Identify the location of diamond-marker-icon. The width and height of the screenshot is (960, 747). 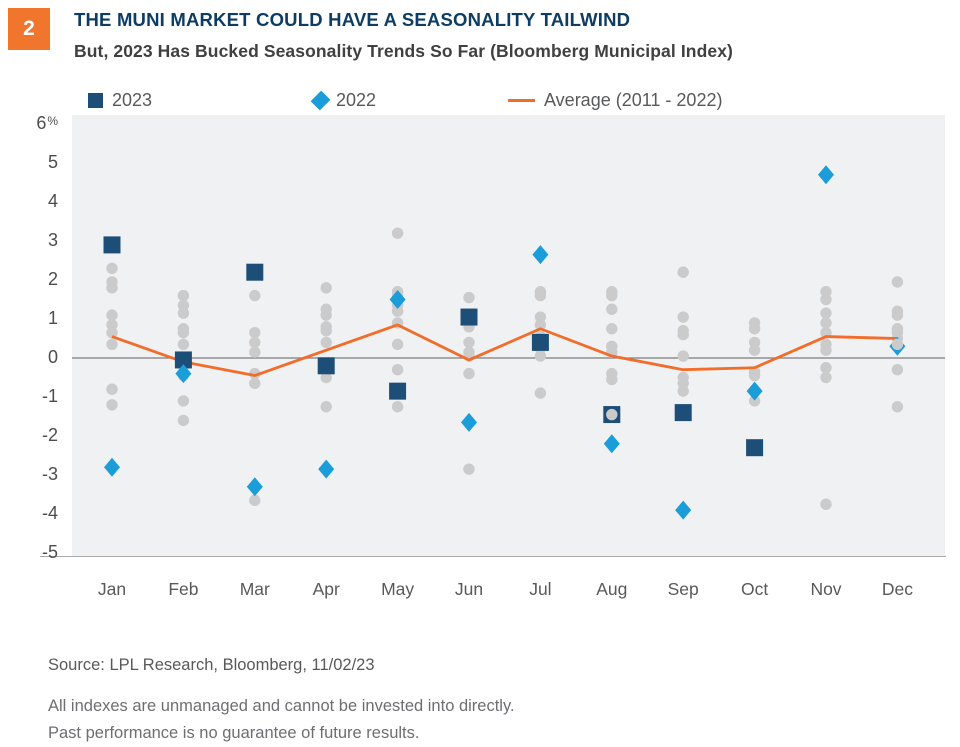
(320, 100).